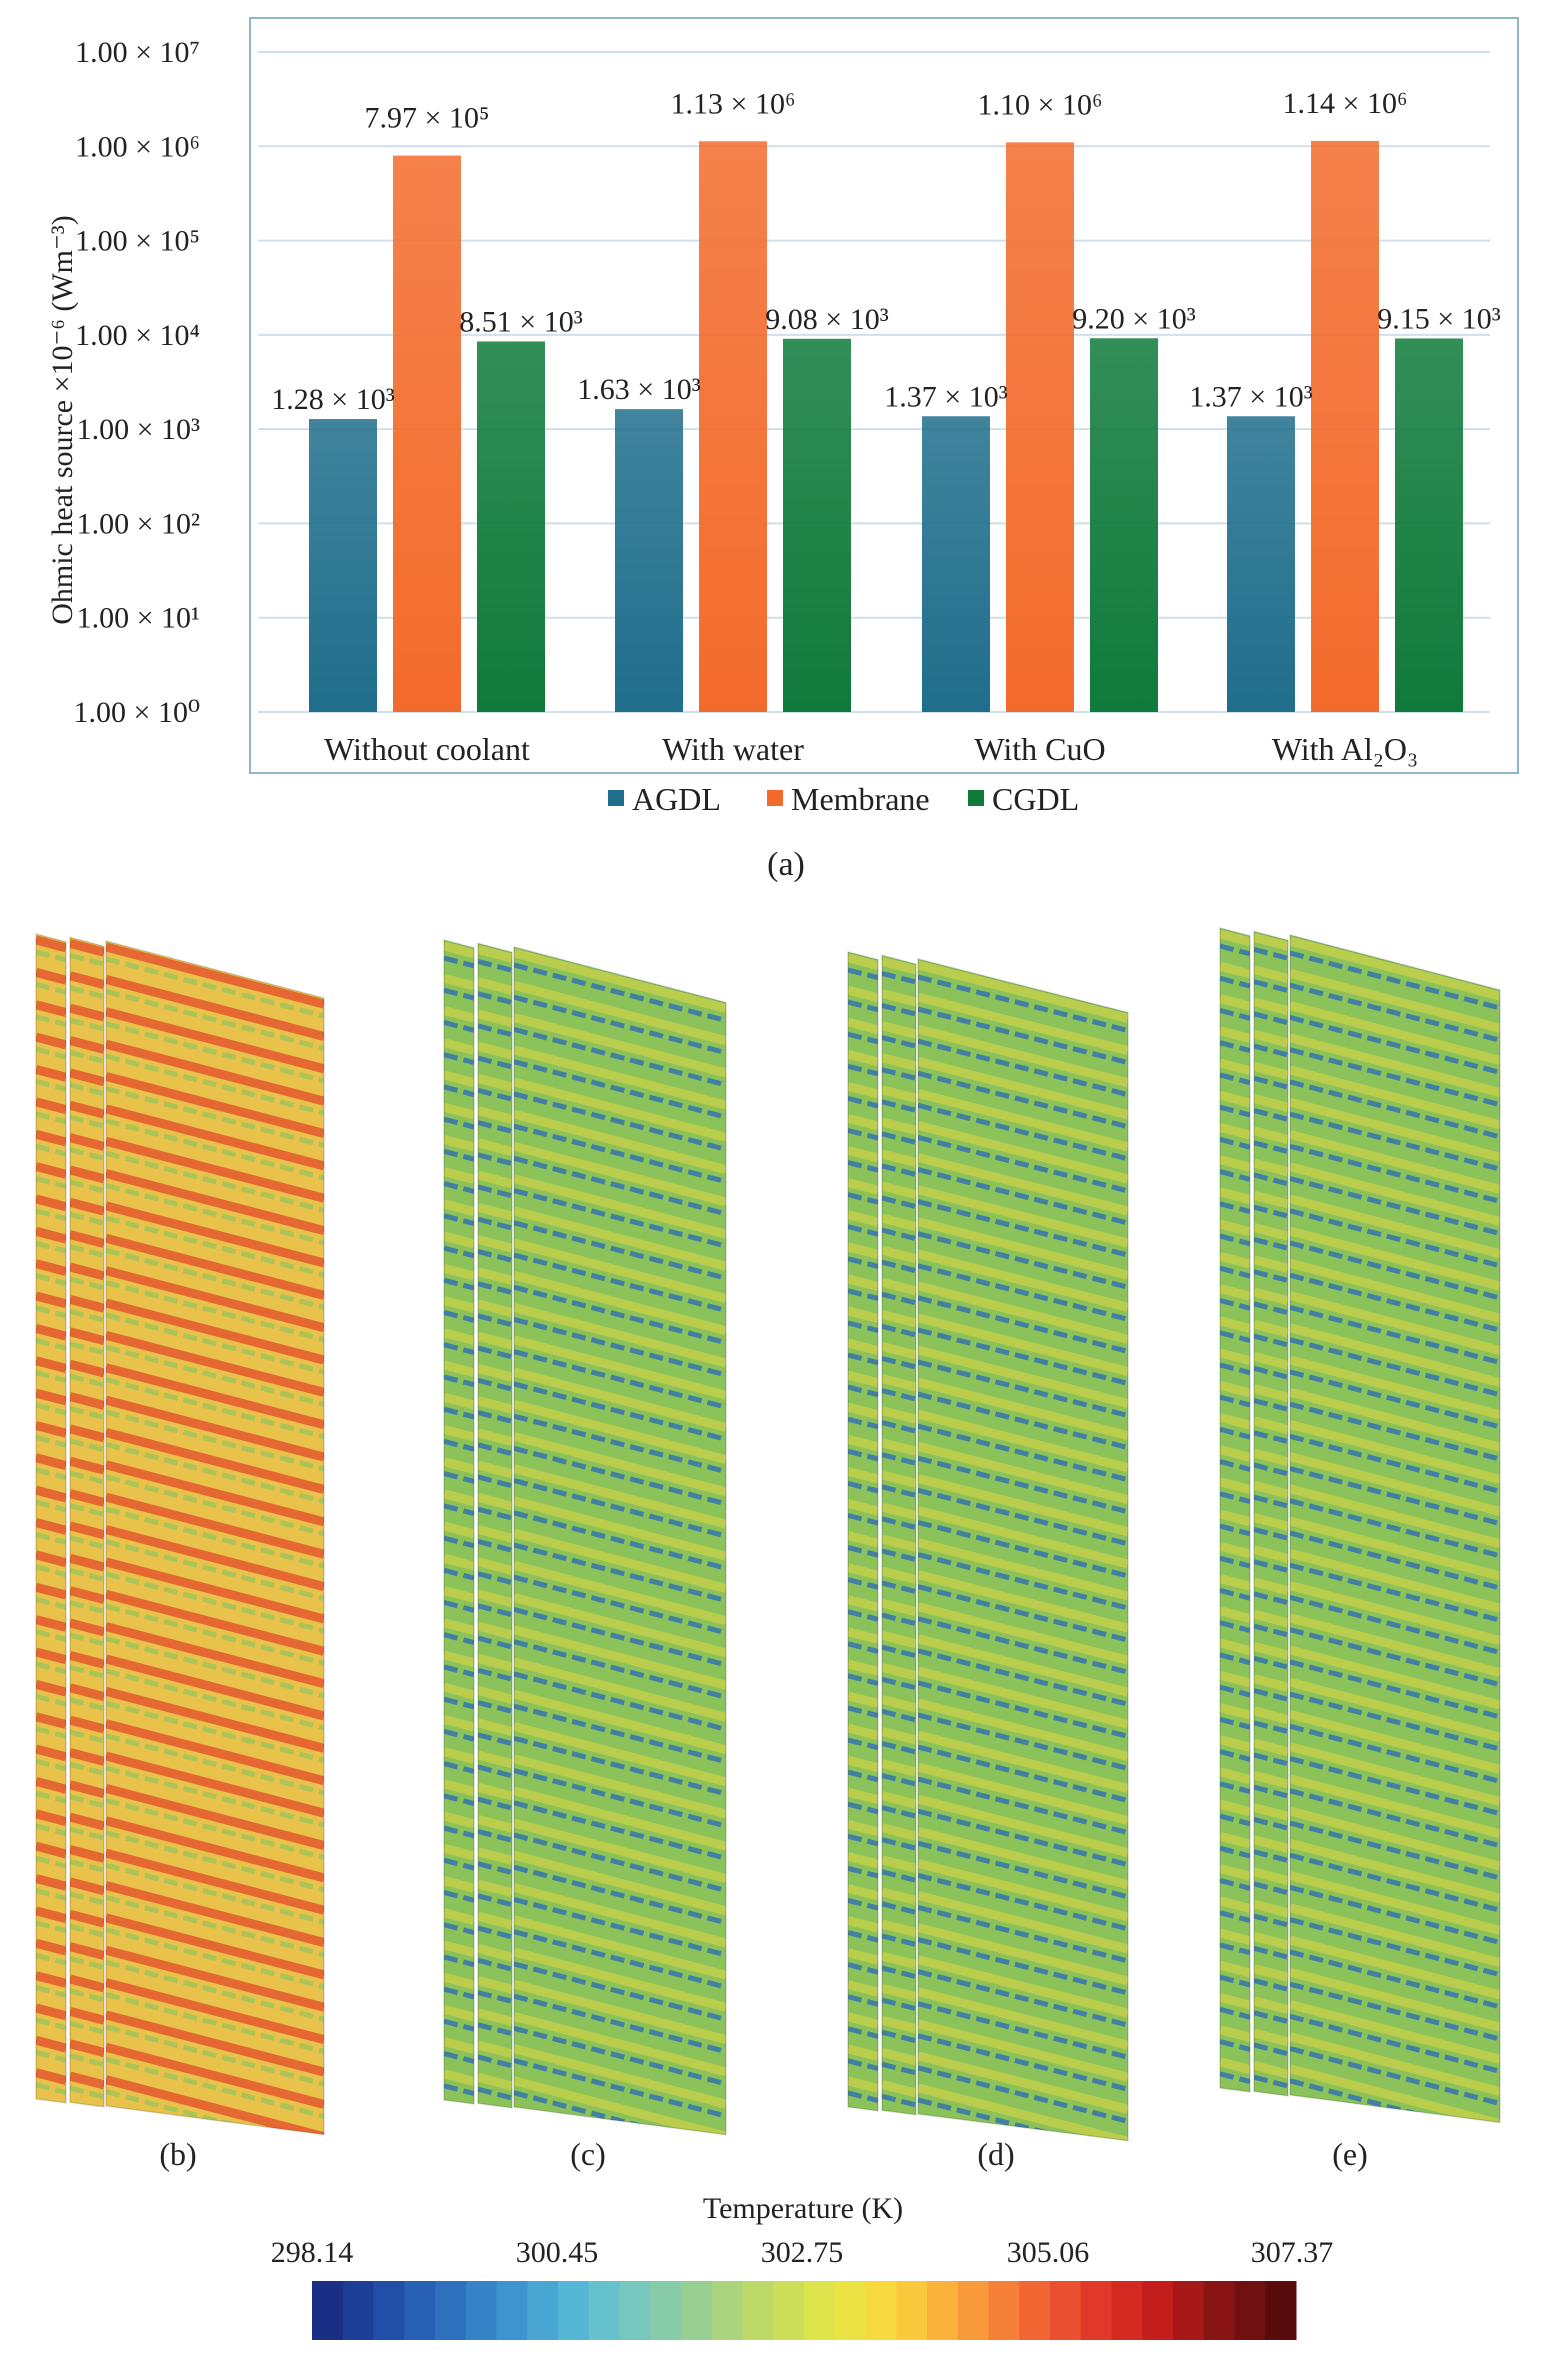  I want to click on bar-value-label: 1.13 × 10⁶, so click(733, 103).